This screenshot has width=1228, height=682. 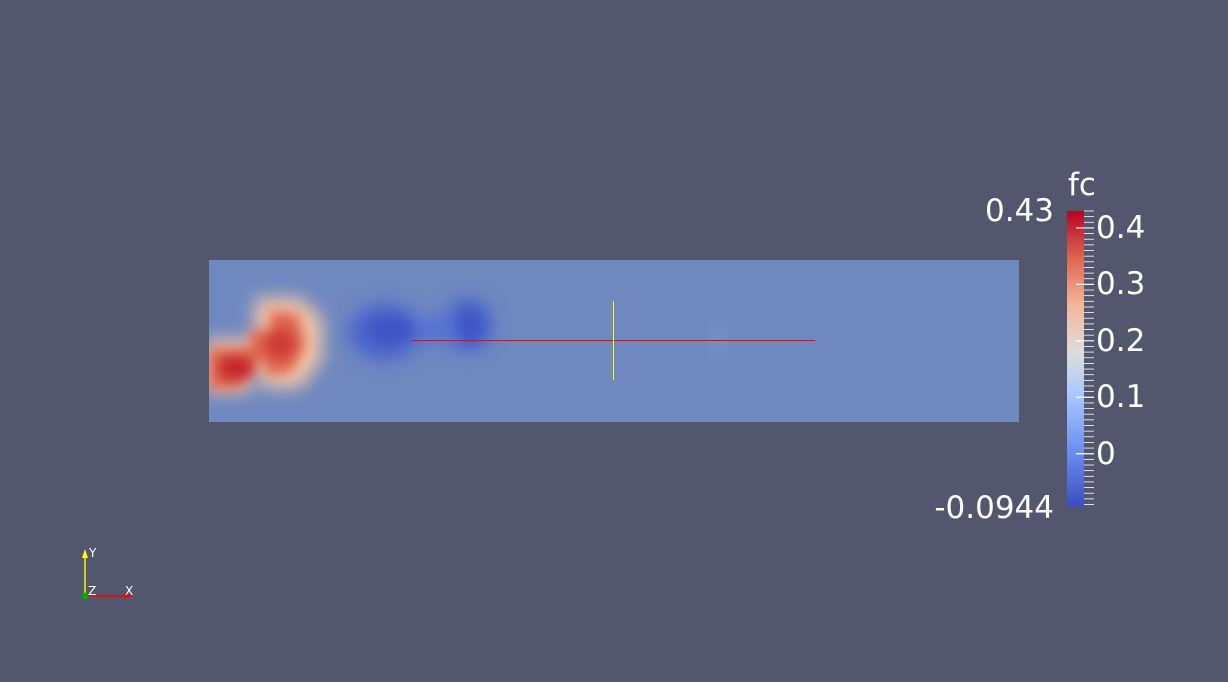 I want to click on color-legend-tick-label: 0.2, so click(x=1121, y=341).